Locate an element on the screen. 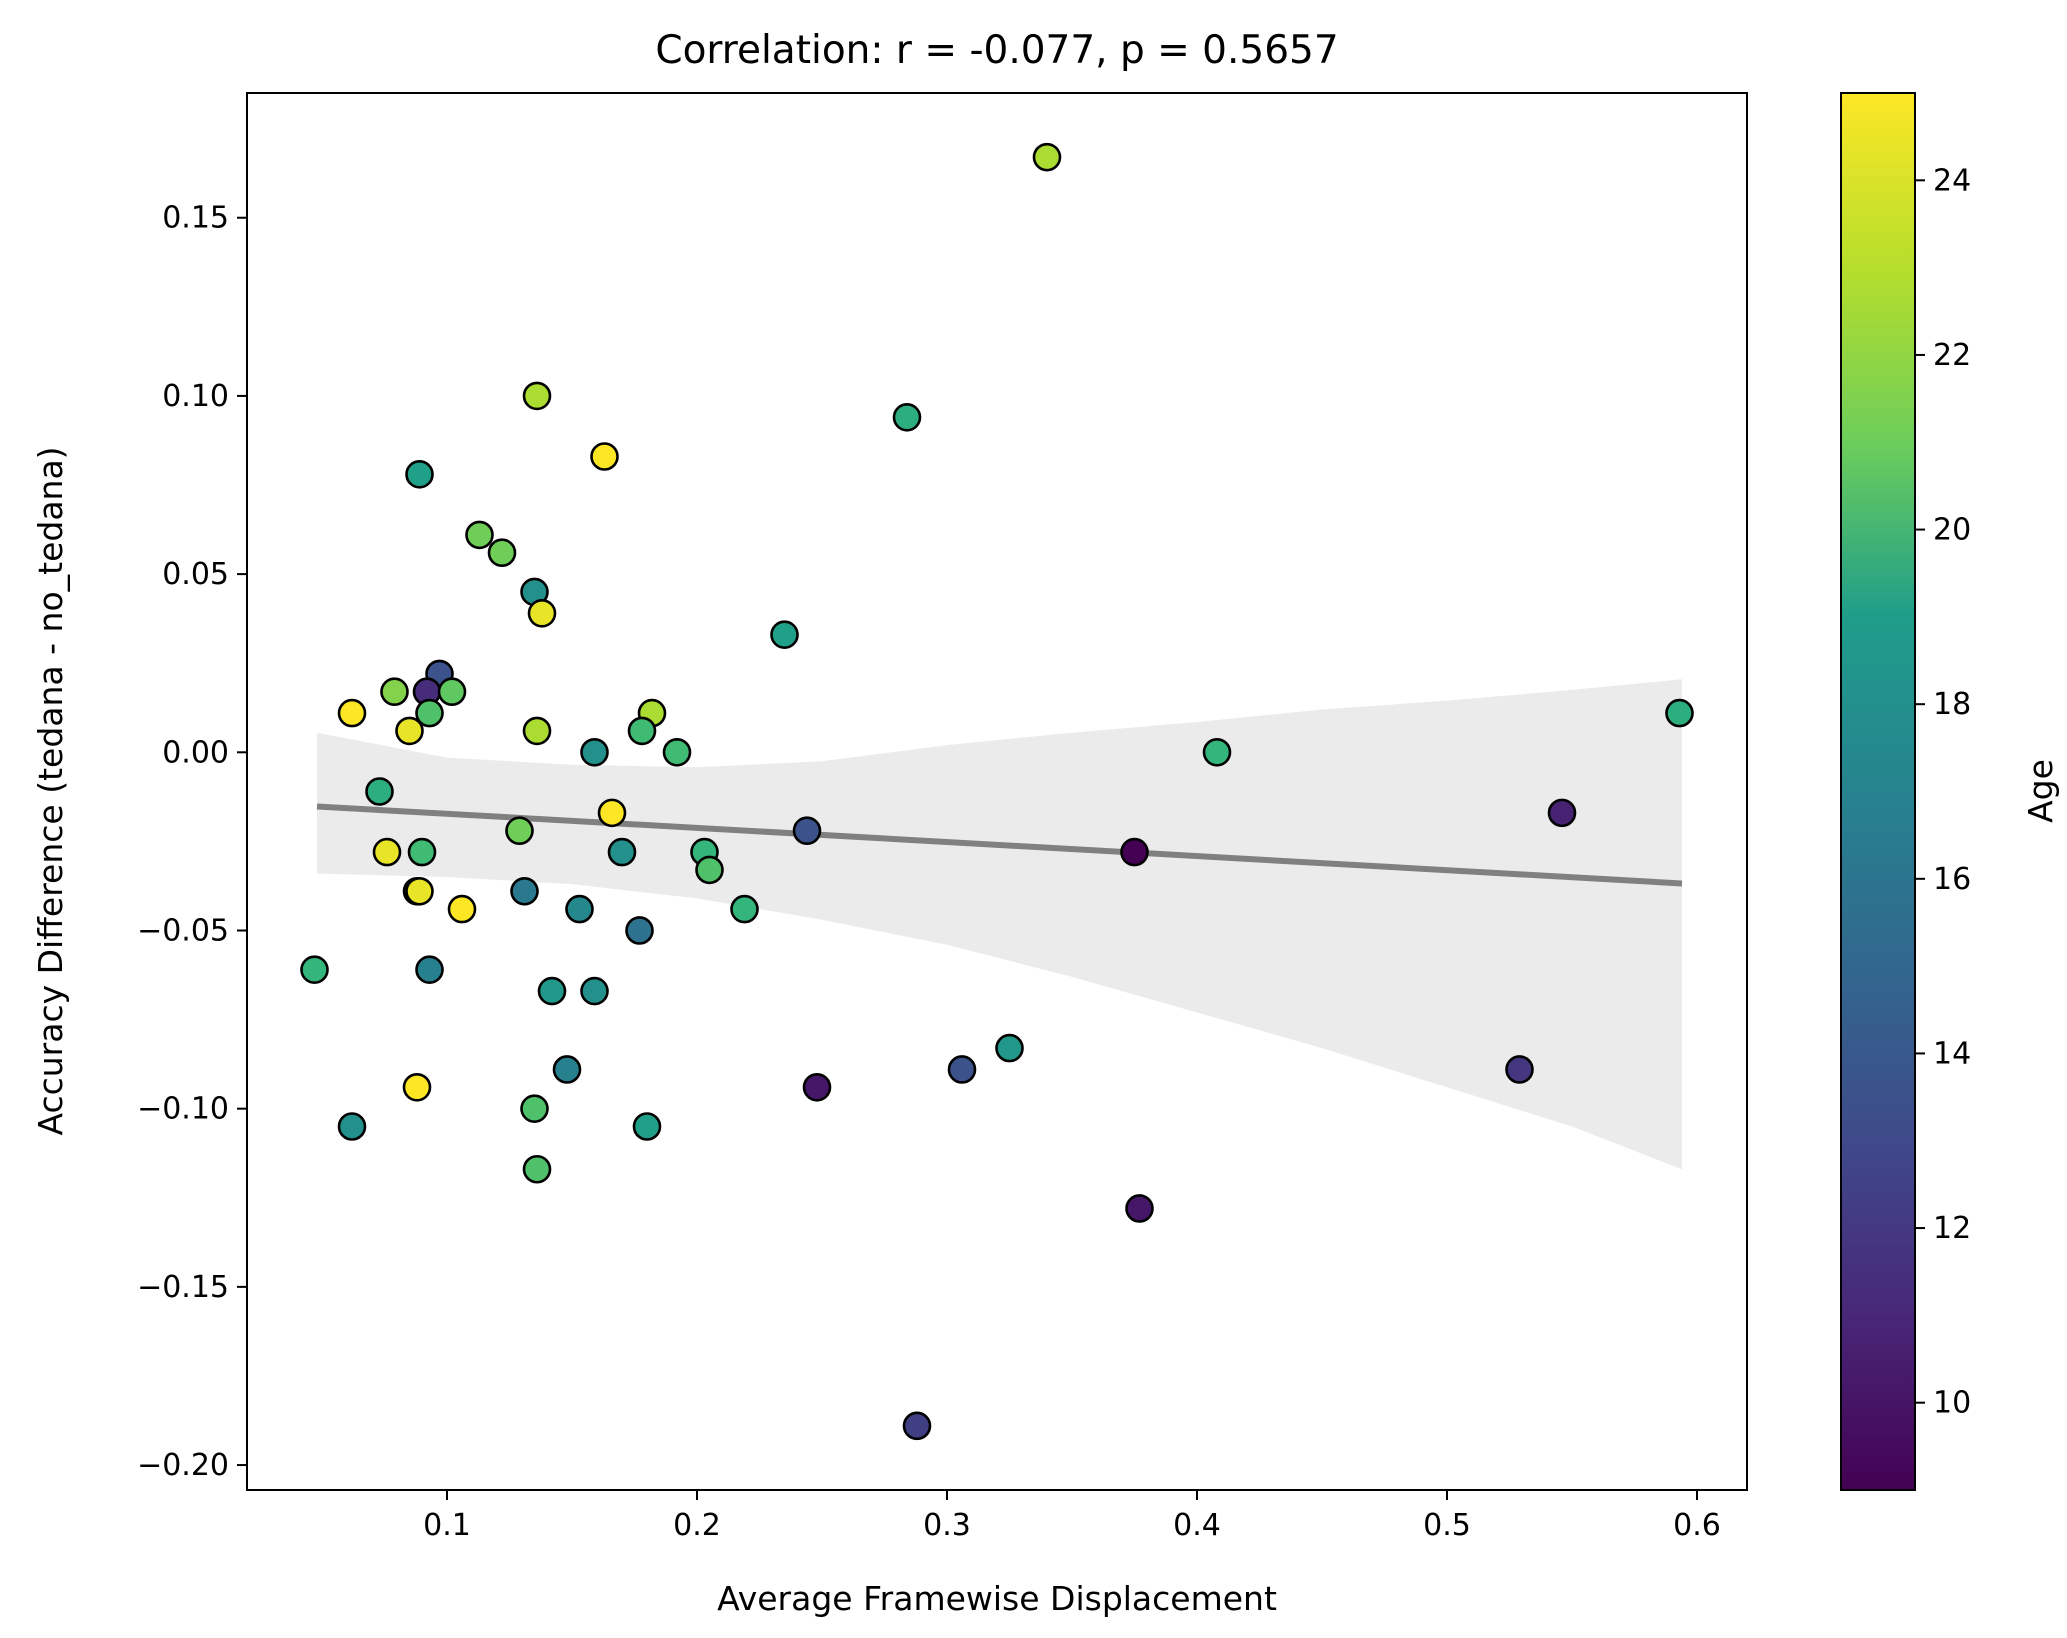 The width and height of the screenshot is (2067, 1638). x-tick-label: 0.5 is located at coordinates (1447, 1525).